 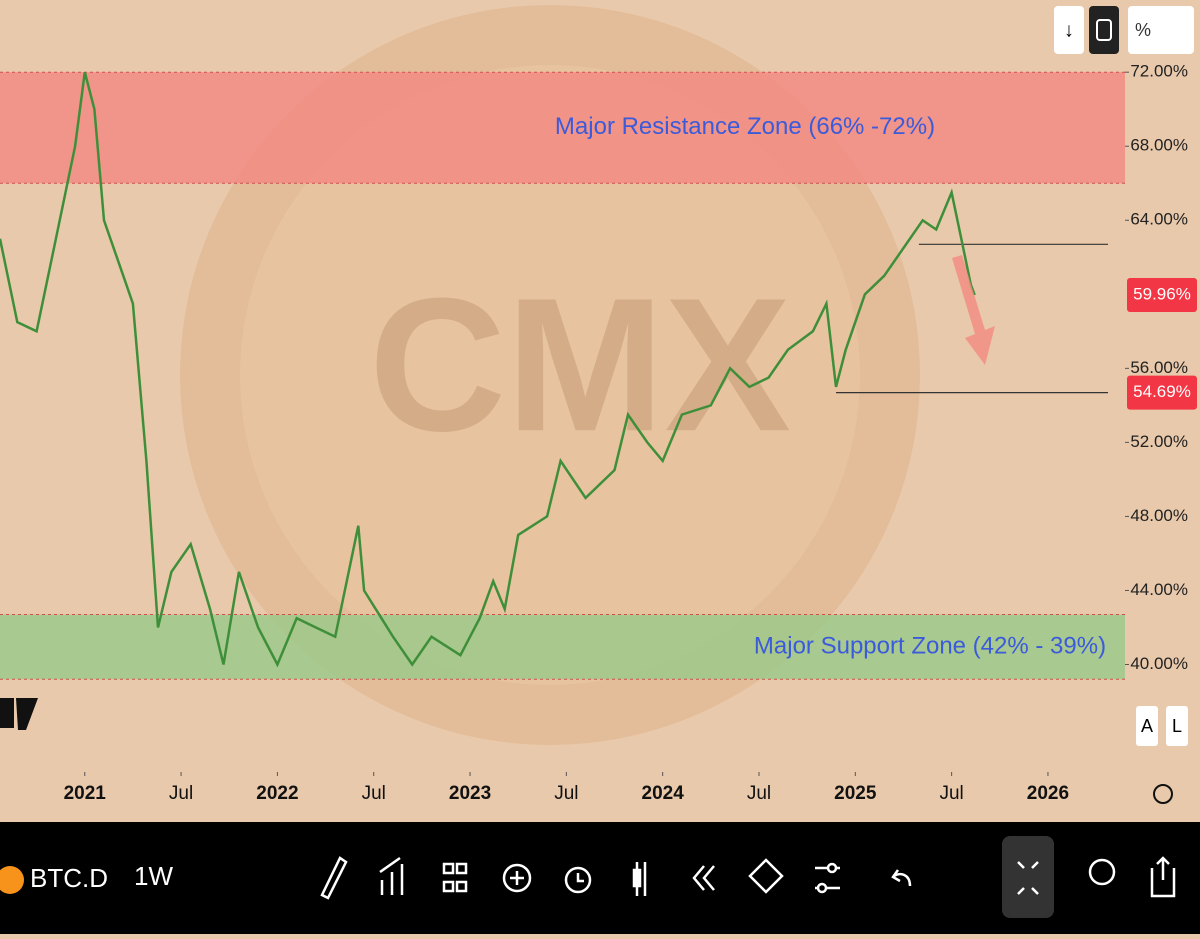 I want to click on y-tick-label: 64.00%, so click(x=1159, y=219).